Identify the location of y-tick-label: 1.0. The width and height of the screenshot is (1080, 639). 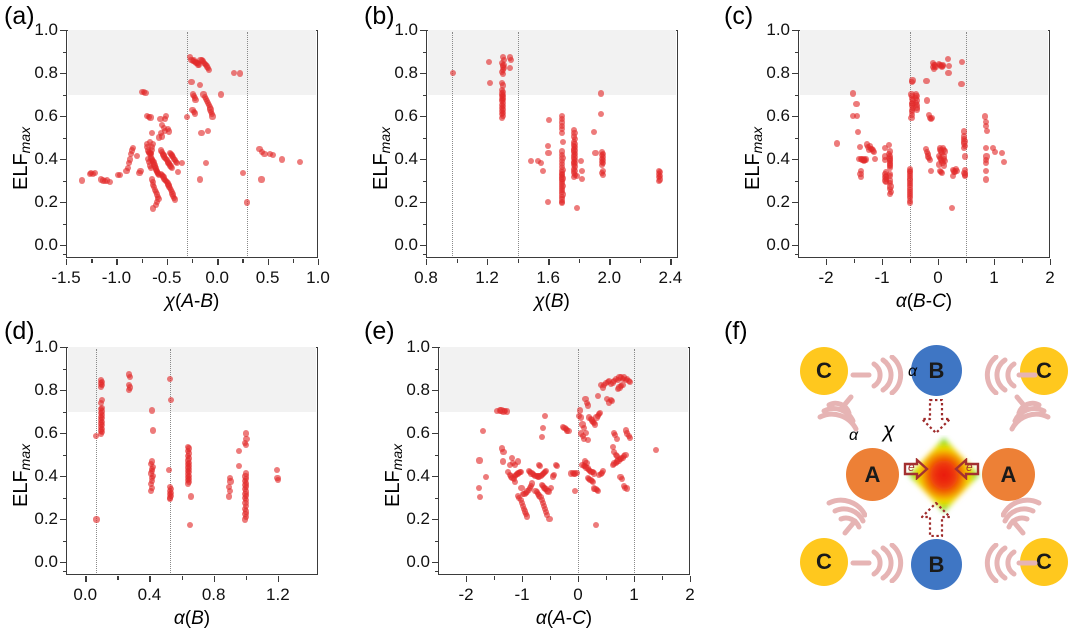
(418, 346).